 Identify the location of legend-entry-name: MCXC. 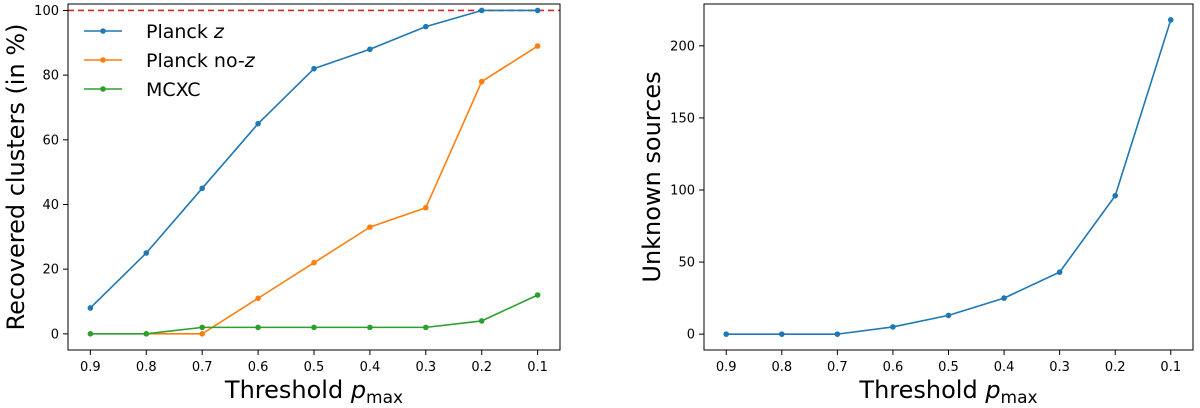
(173, 90).